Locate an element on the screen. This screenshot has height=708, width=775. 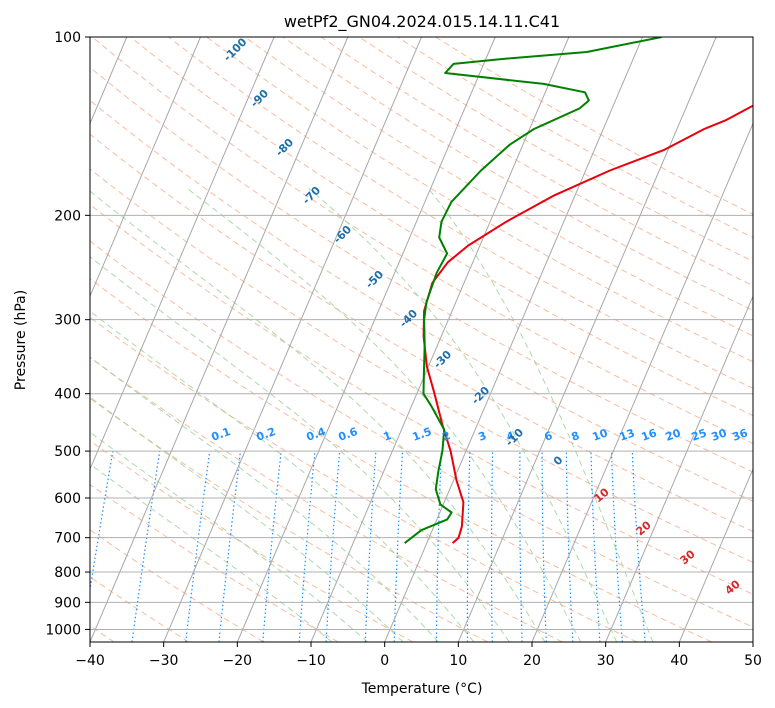
mixing-ratio-label: 0.1 is located at coordinates (221, 434).